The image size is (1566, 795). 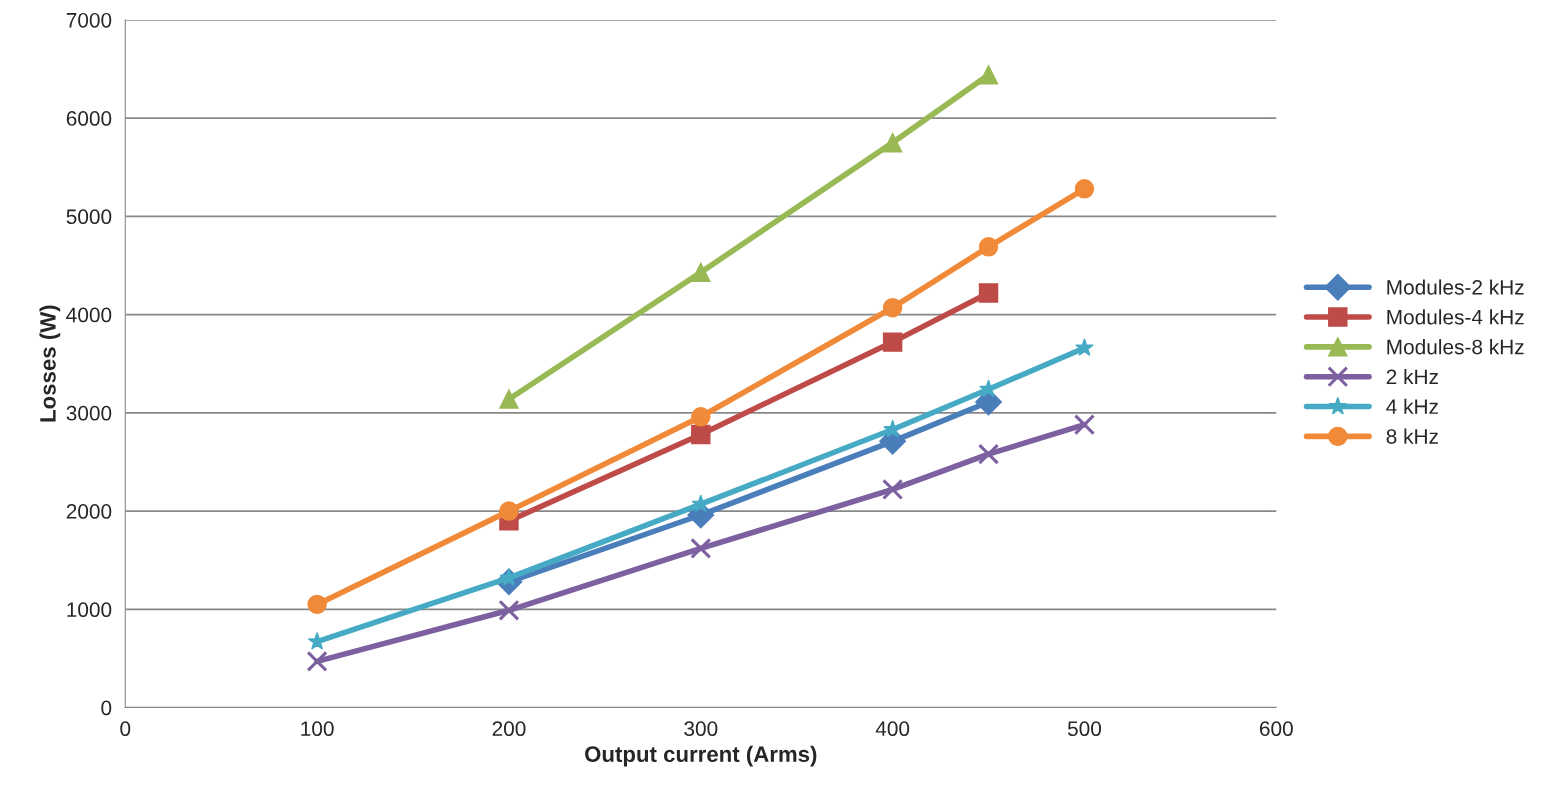 I want to click on y-tick-label: 7000, so click(x=89, y=20).